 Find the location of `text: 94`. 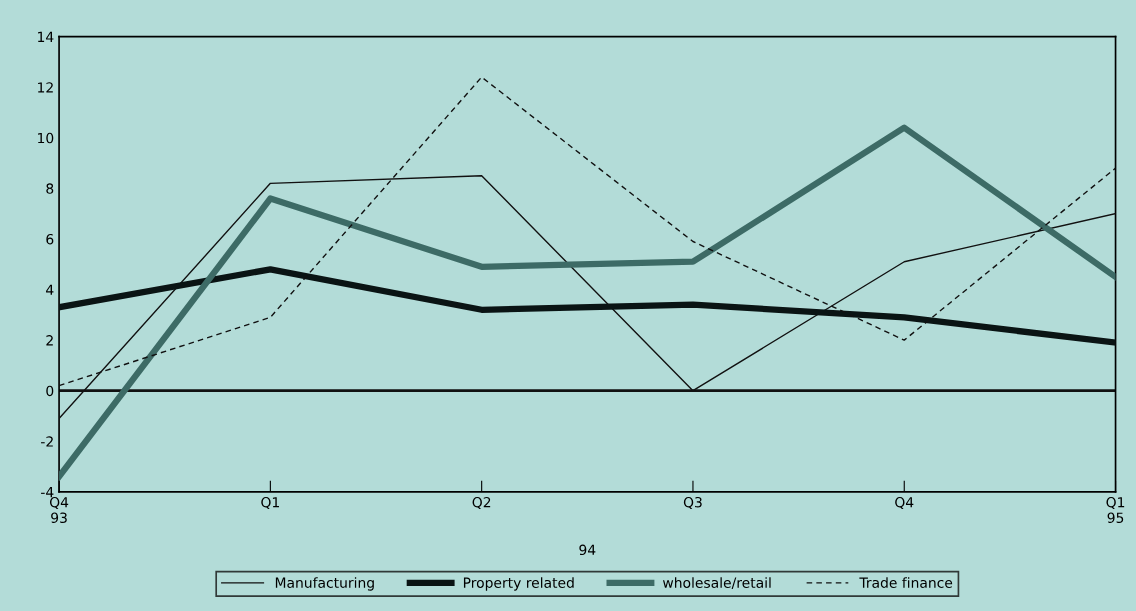

text: 94 is located at coordinates (587, 550).